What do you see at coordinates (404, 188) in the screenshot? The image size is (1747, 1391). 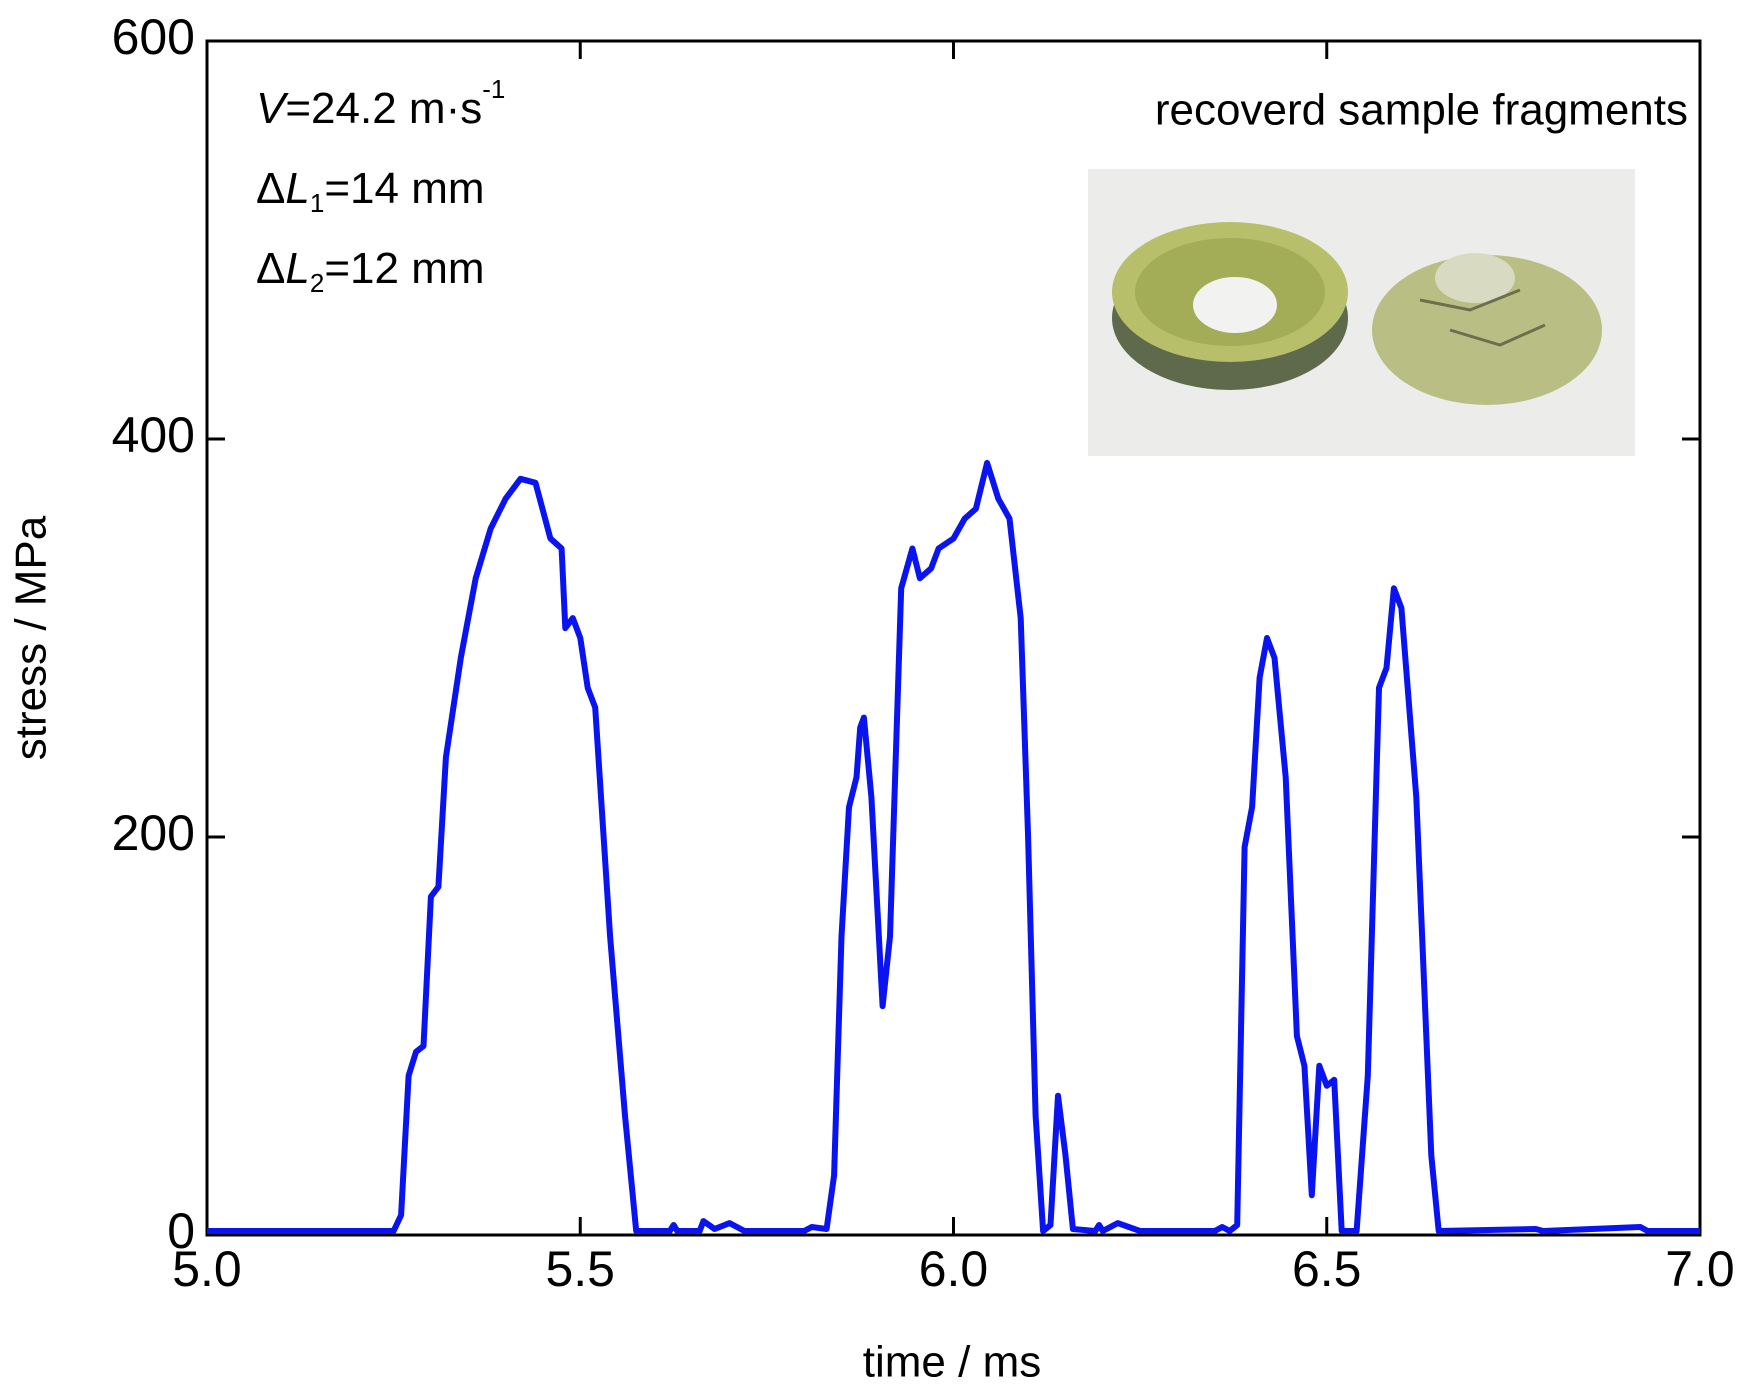 I see `annotation-text: =14 mm` at bounding box center [404, 188].